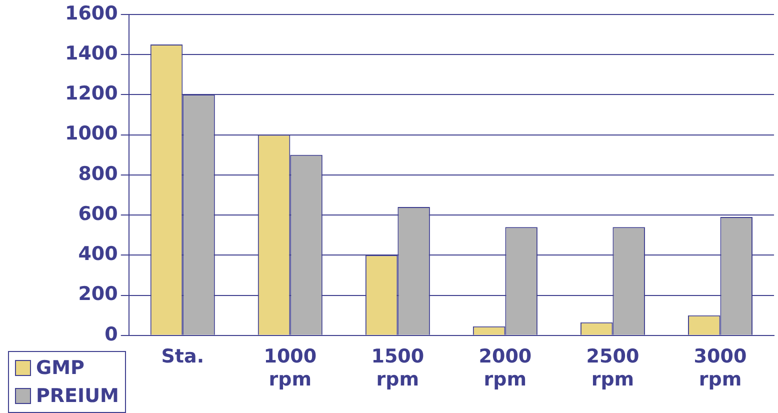 This screenshot has width=778, height=413. What do you see at coordinates (182, 357) in the screenshot?
I see `x-tick-label: Sta.` at bounding box center [182, 357].